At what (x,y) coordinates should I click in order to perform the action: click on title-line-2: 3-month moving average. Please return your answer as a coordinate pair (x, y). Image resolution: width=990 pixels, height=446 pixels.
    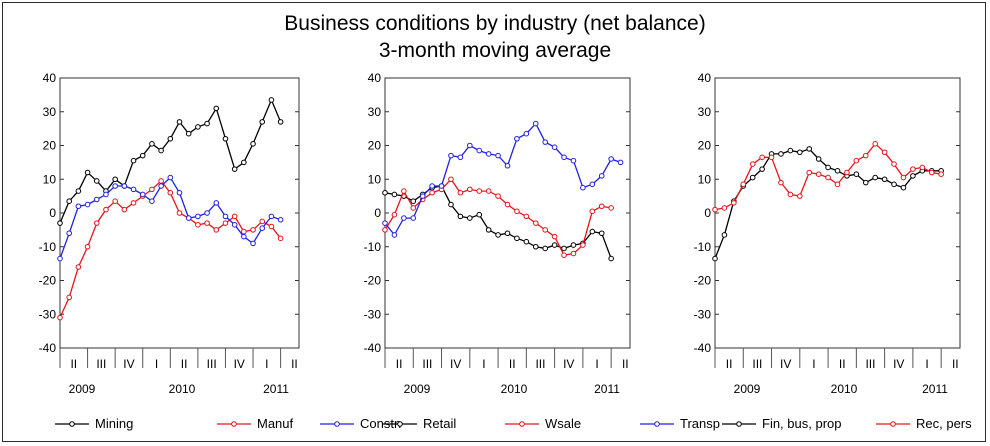
    Looking at the image, I should click on (495, 50).